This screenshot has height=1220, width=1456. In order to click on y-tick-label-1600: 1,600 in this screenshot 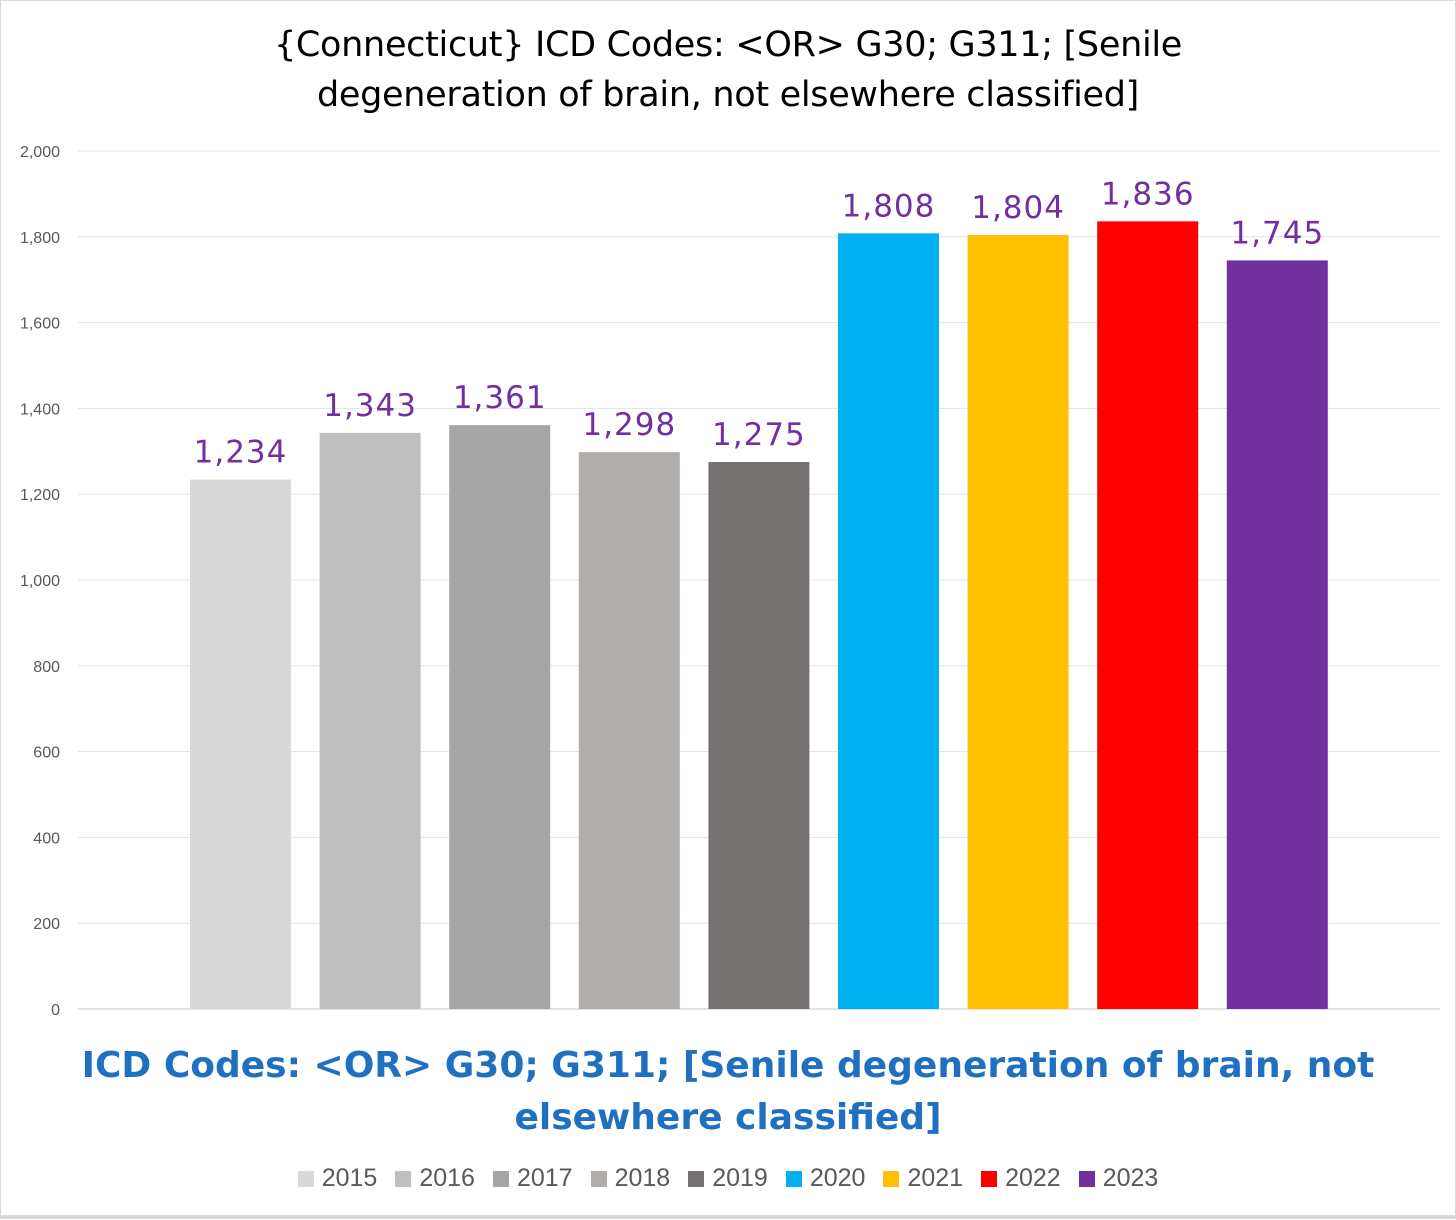, I will do `click(40, 324)`.